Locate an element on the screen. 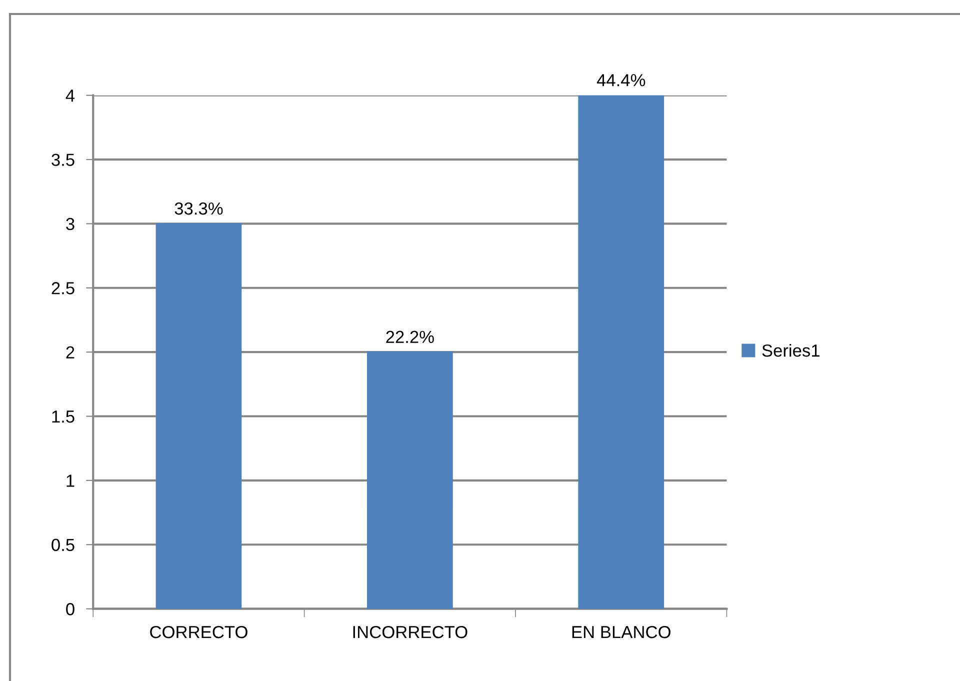  x-tick-label: INCORRECTO is located at coordinates (410, 632).